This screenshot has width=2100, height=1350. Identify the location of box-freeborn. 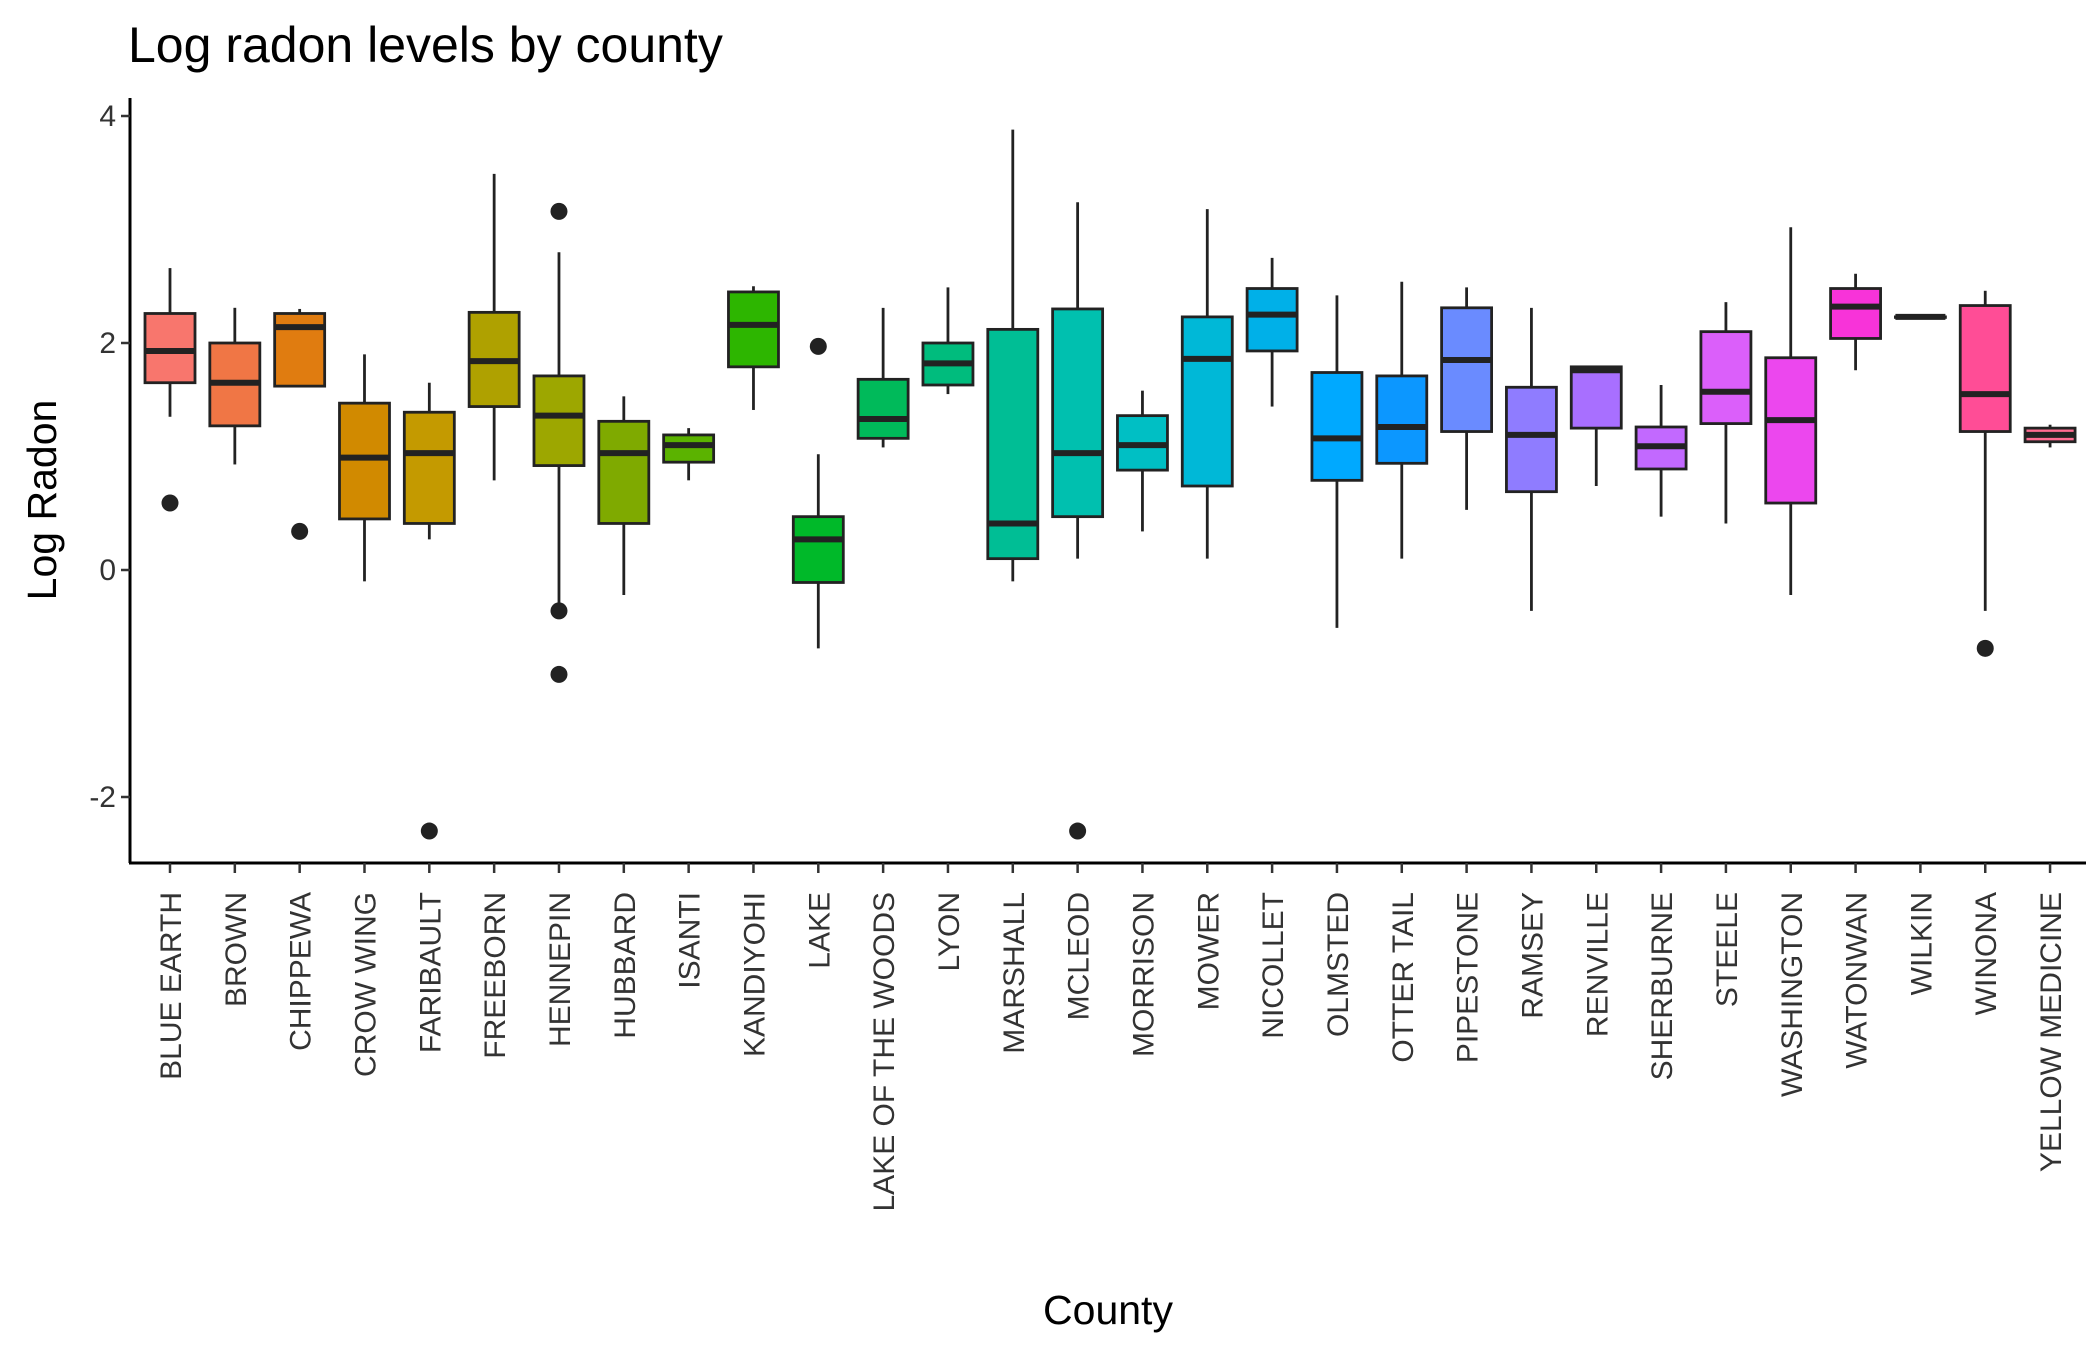
(494, 327).